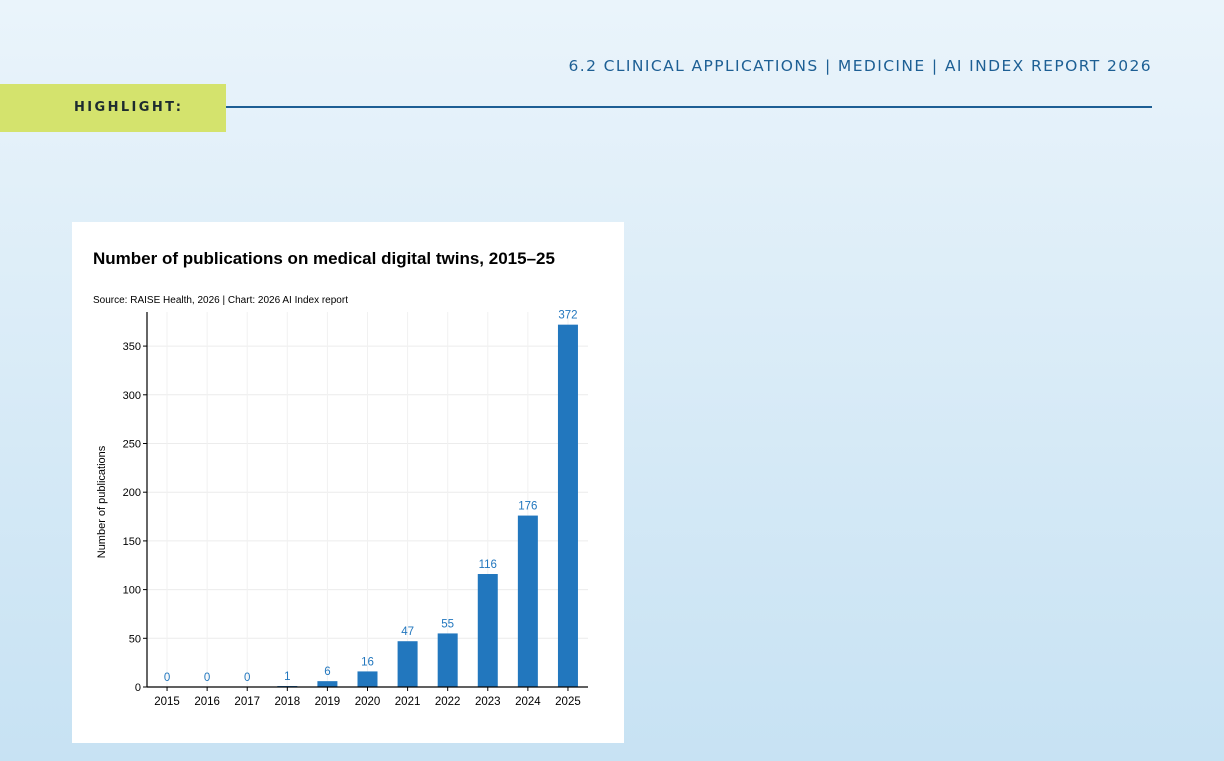  I want to click on y-axis-label: Number of publications, so click(102, 501).